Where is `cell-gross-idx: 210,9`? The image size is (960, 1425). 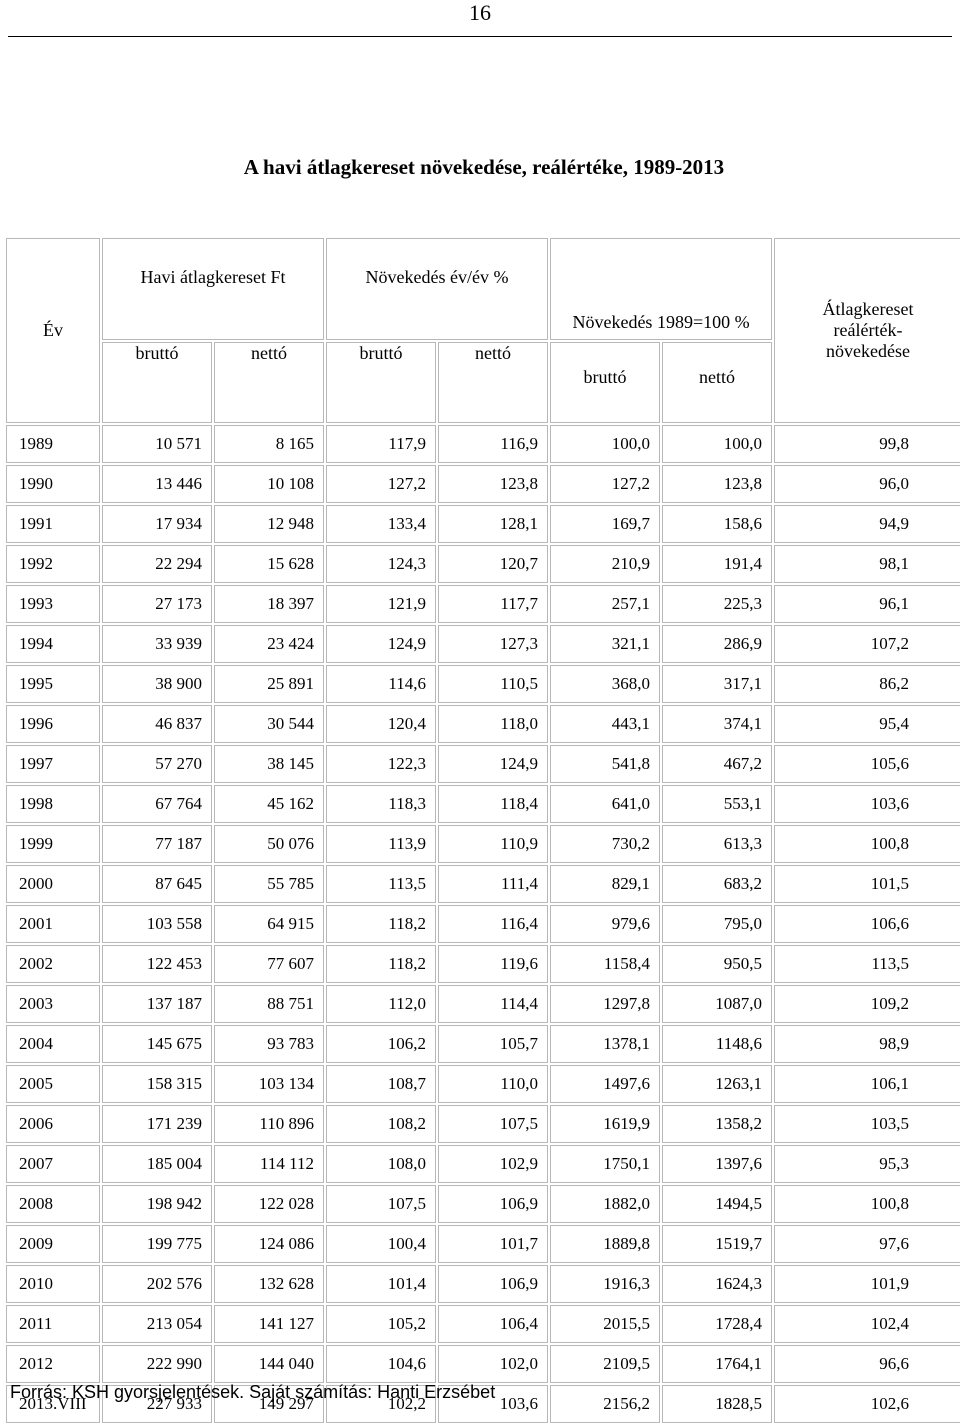
cell-gross-idx: 210,9 is located at coordinates (605, 564).